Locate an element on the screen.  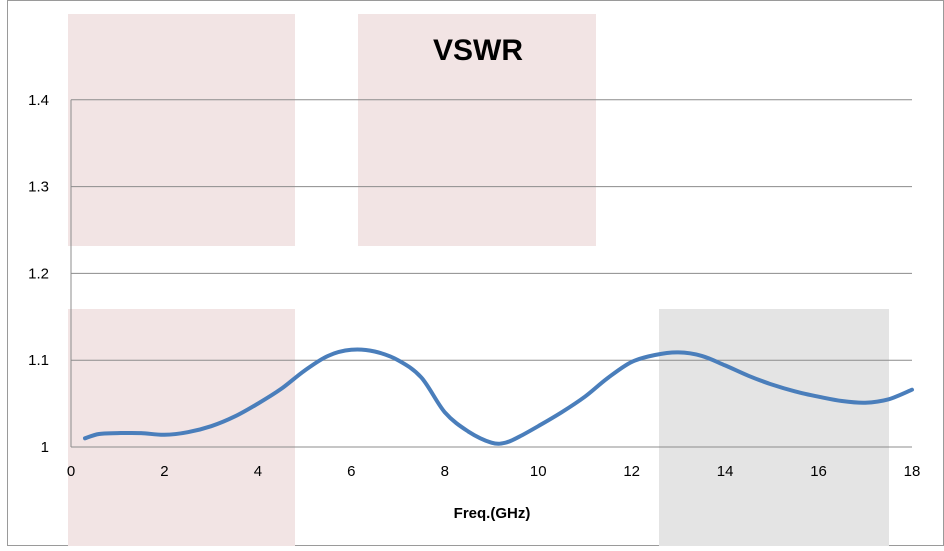
x-tick-label: 0 is located at coordinates (71, 471).